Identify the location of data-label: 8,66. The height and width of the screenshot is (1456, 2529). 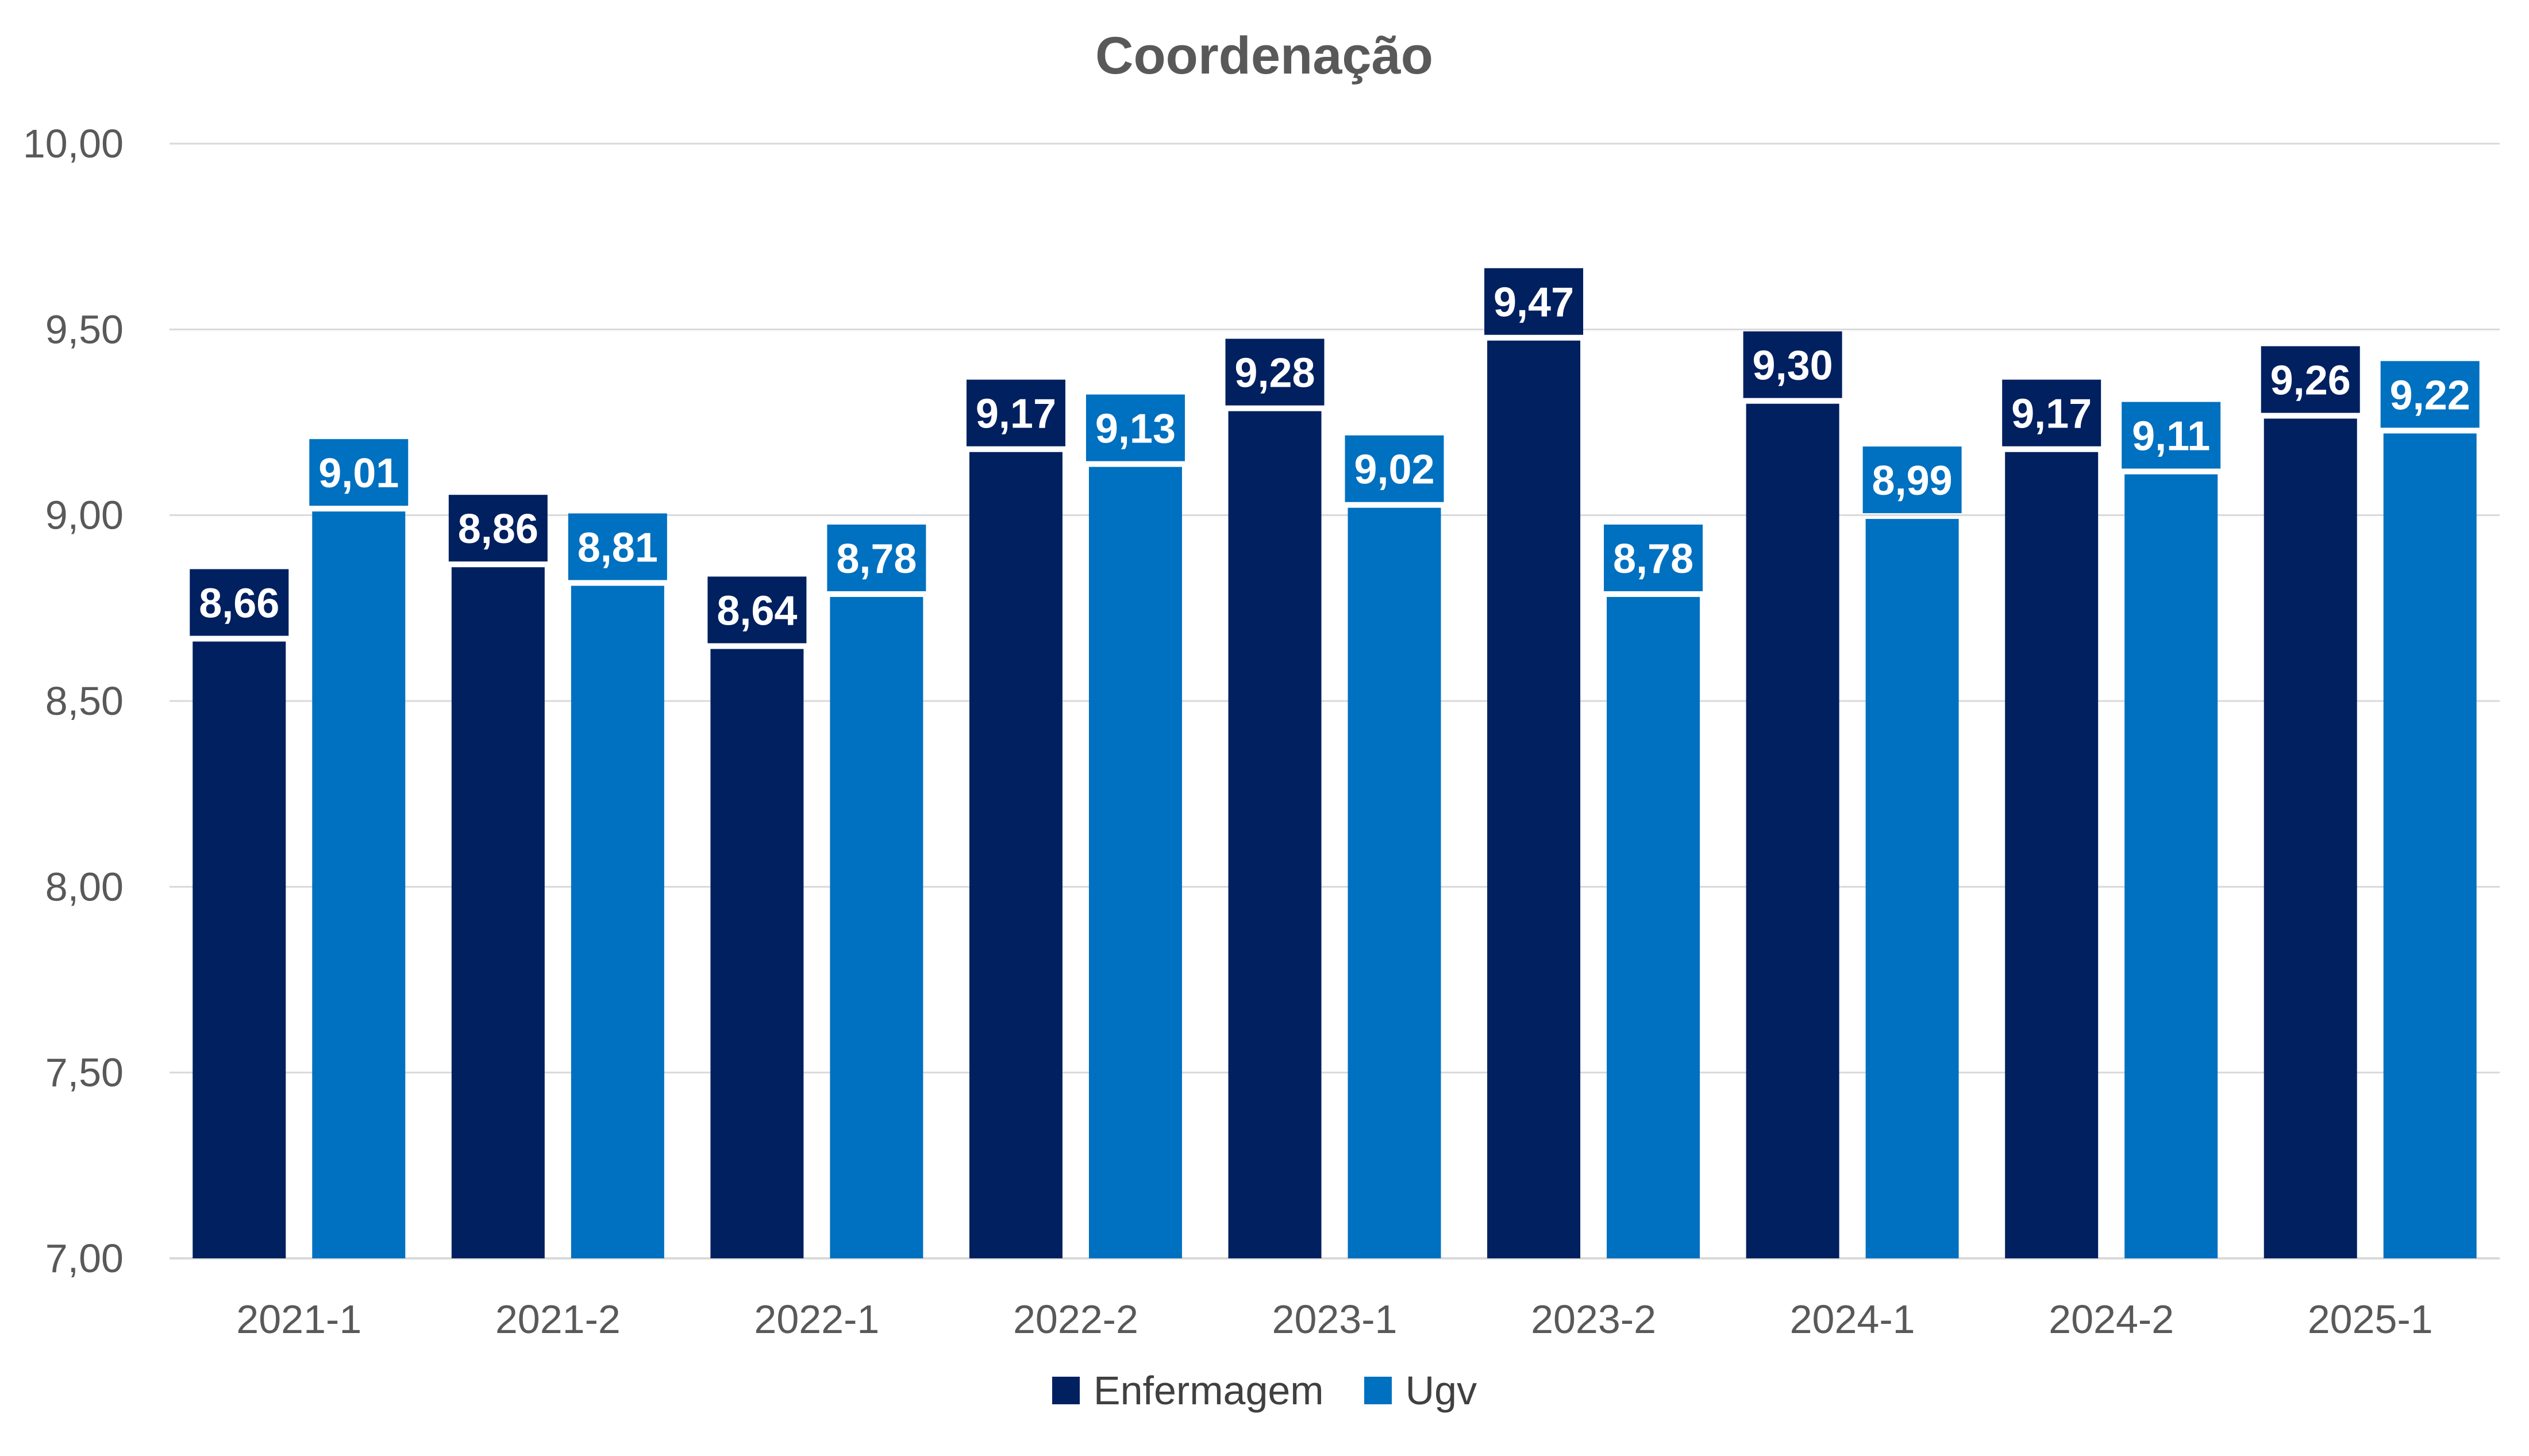
(239, 604).